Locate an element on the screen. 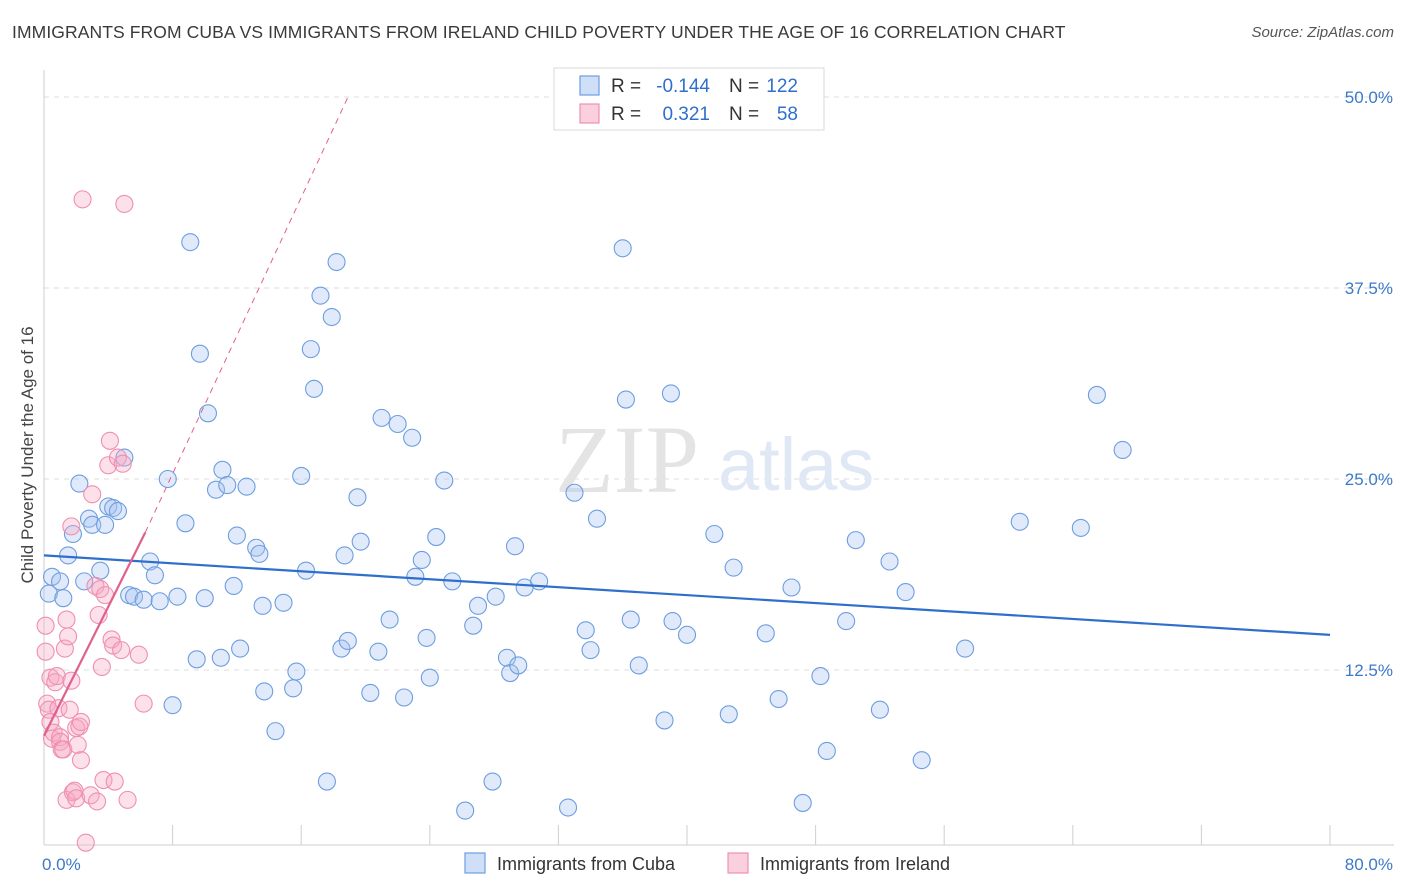 Image resolution: width=1406 pixels, height=892 pixels. legend-n-value-cuba: 122 is located at coordinates (782, 86).